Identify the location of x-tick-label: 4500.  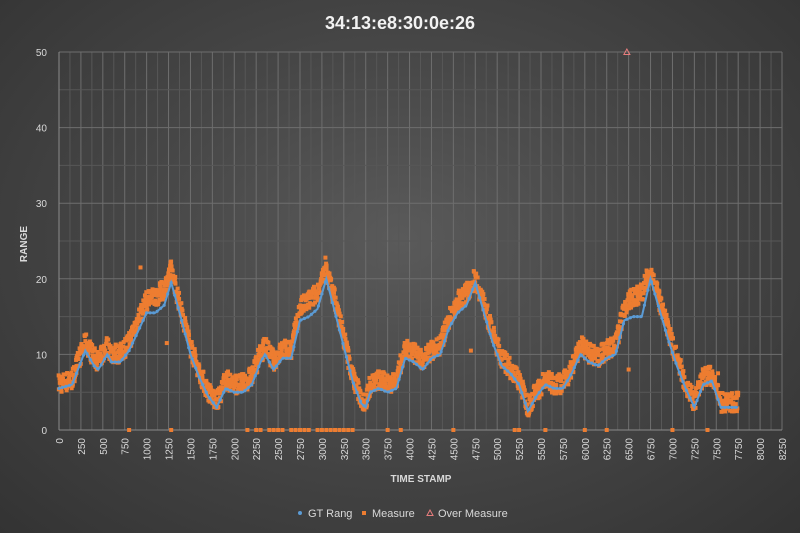
(454, 449).